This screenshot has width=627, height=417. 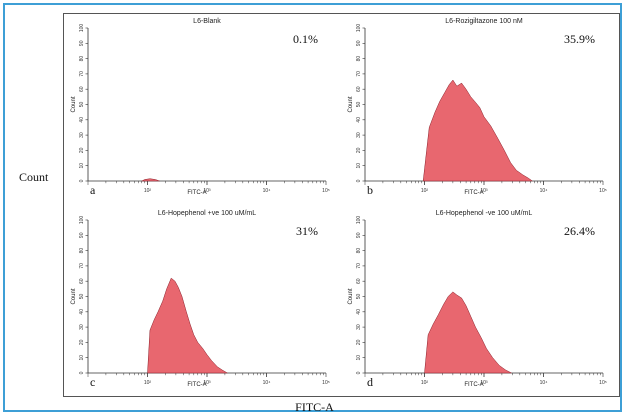 I want to click on panel-title: L6-Hopephenol -ve 100 uM/mL, so click(x=484, y=213).